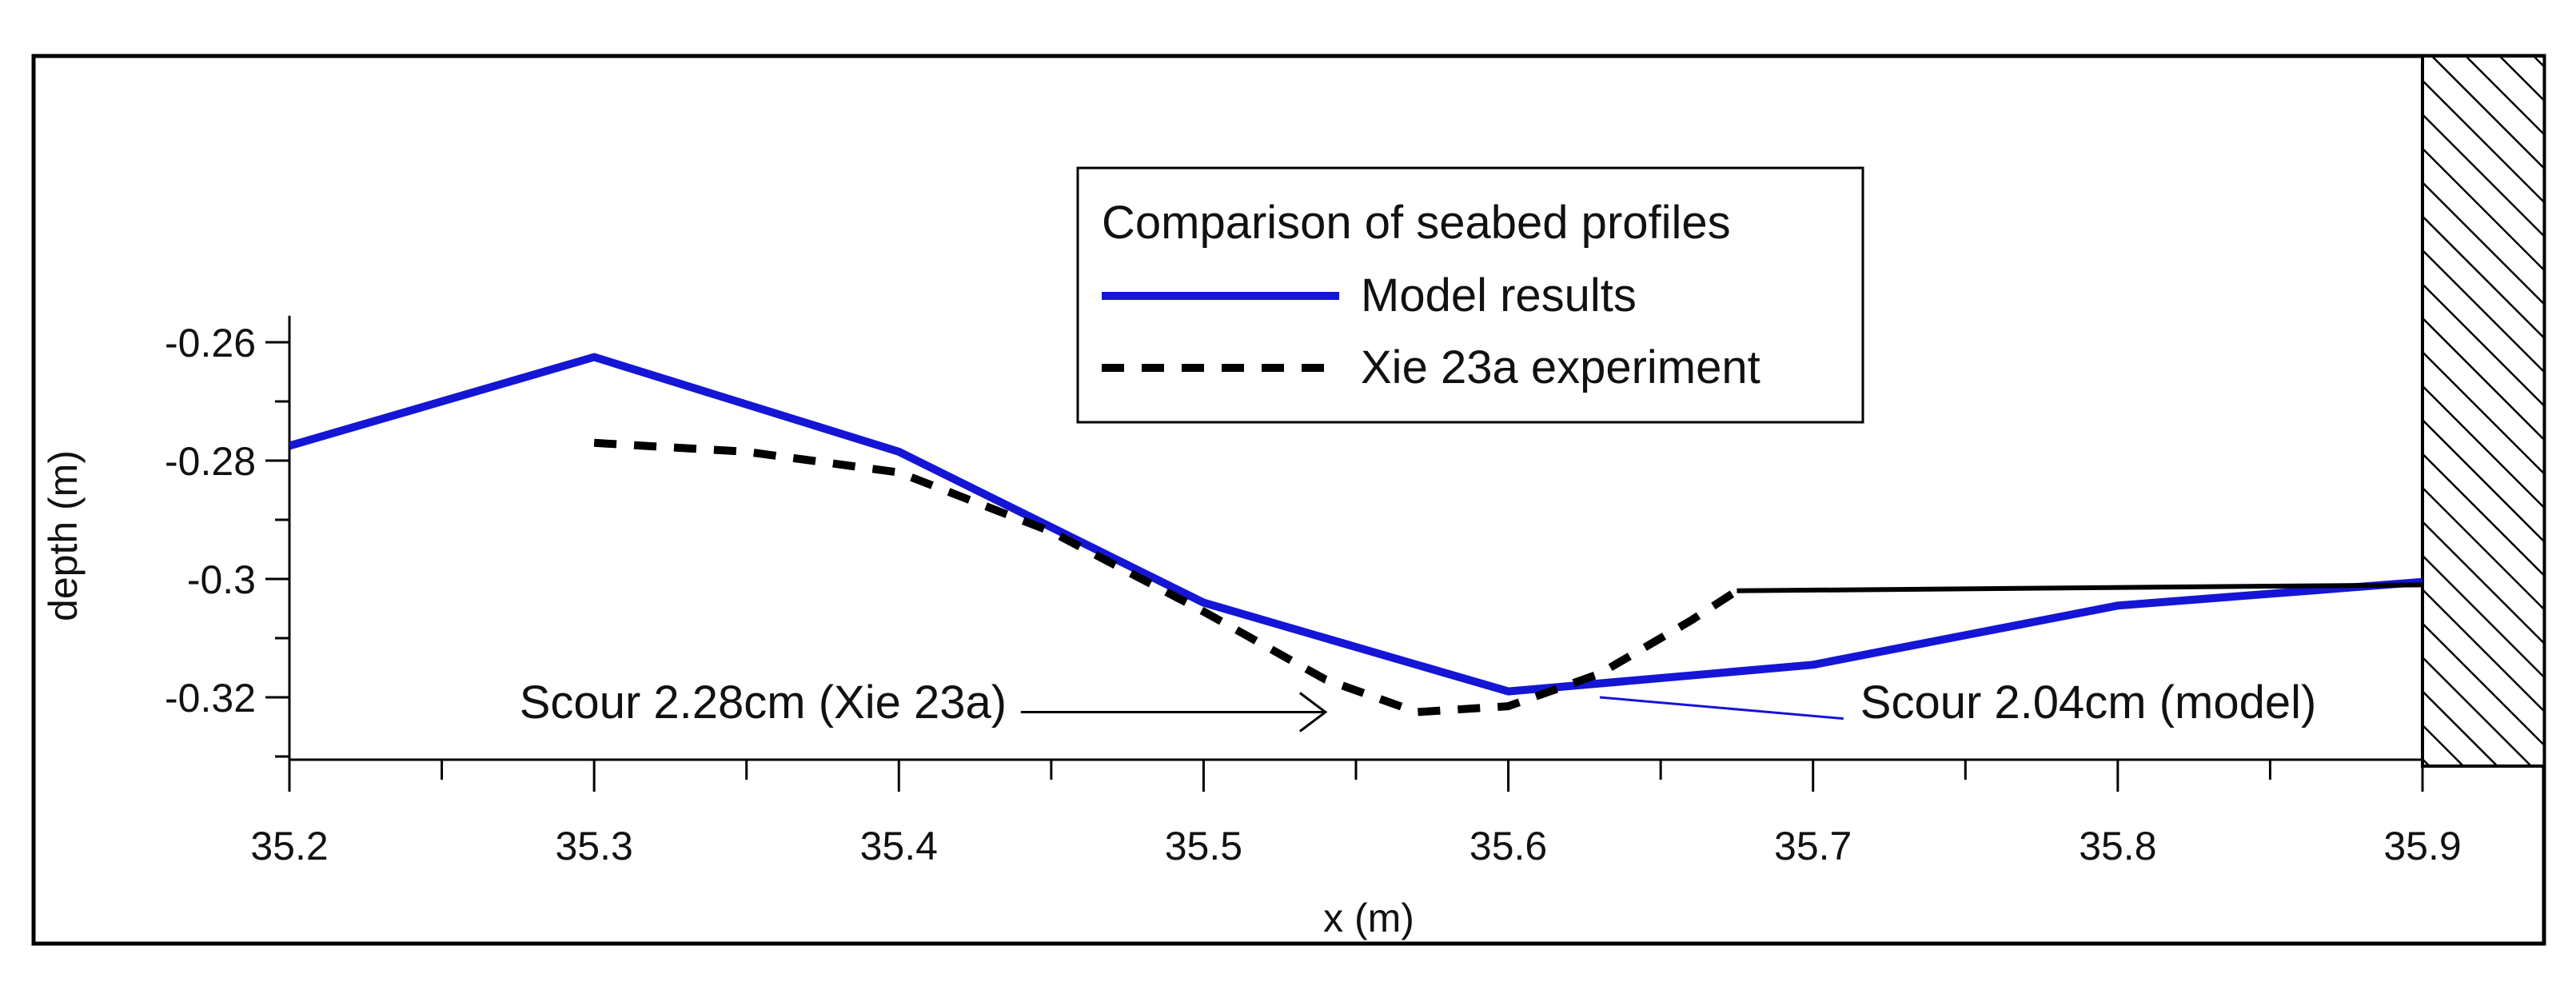 This screenshot has width=2576, height=982. I want to click on annotation-xie-scour: Scour 2.28cm (Xie 23a), so click(763, 703).